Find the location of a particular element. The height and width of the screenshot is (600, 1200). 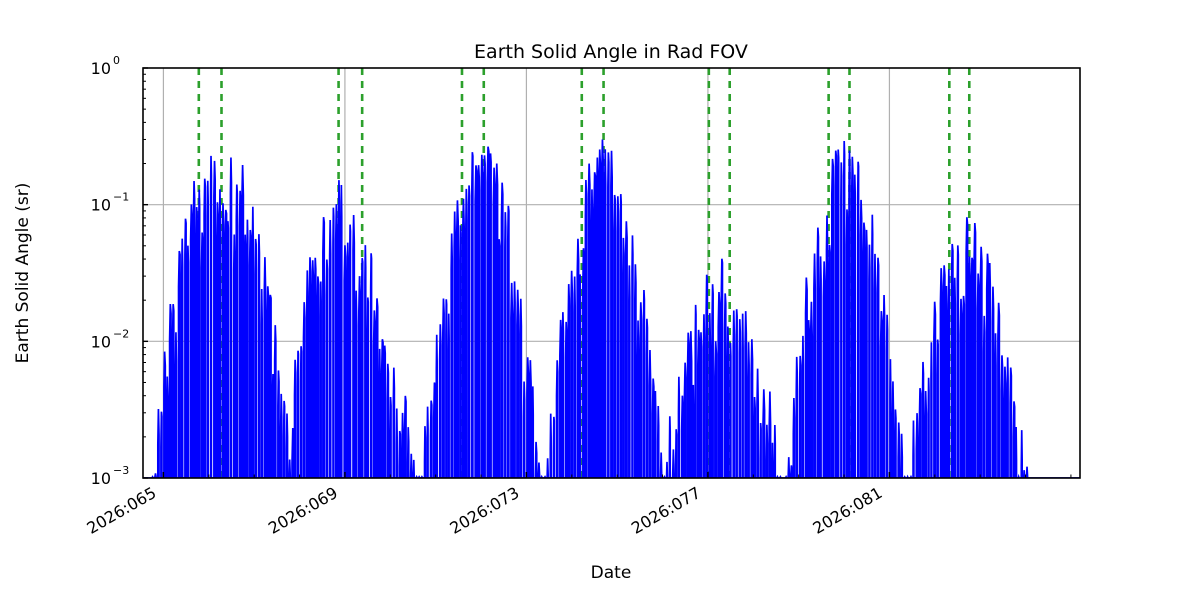

x-axis-title: Date is located at coordinates (611, 573).